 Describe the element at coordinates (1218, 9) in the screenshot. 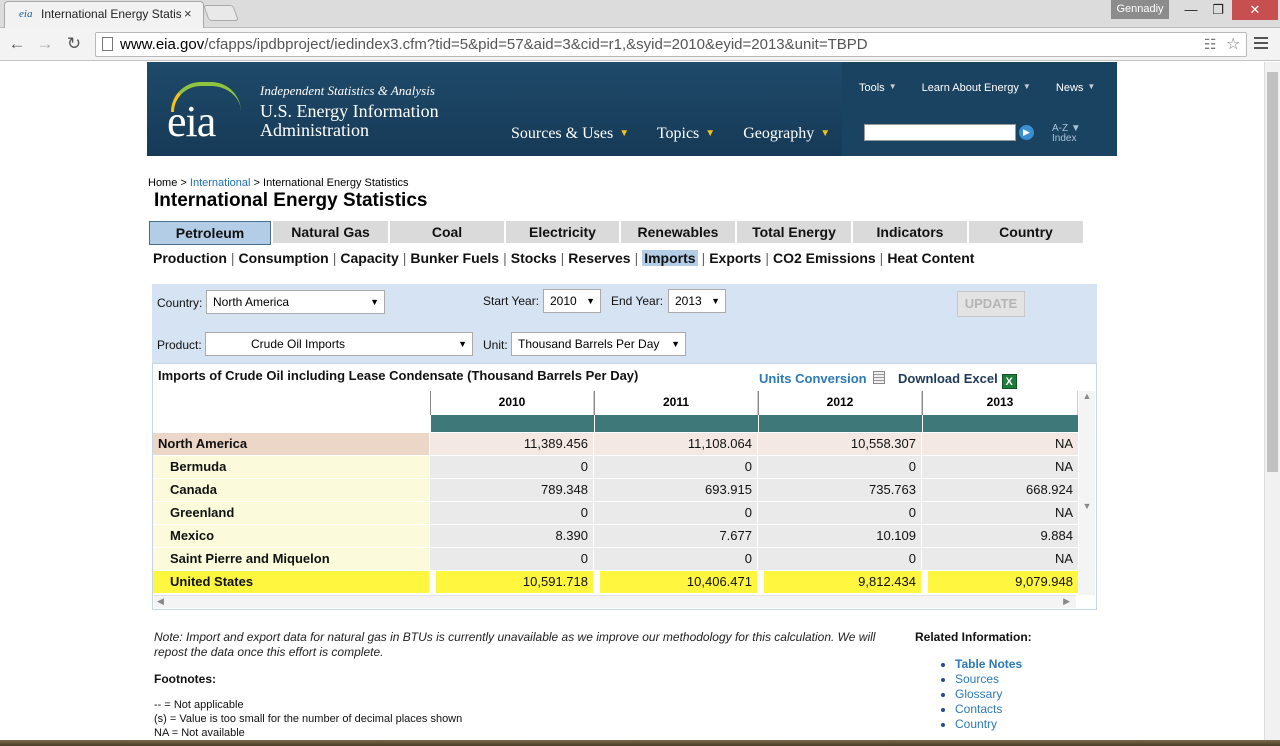

I see `maximize-icon: ❐` at that location.